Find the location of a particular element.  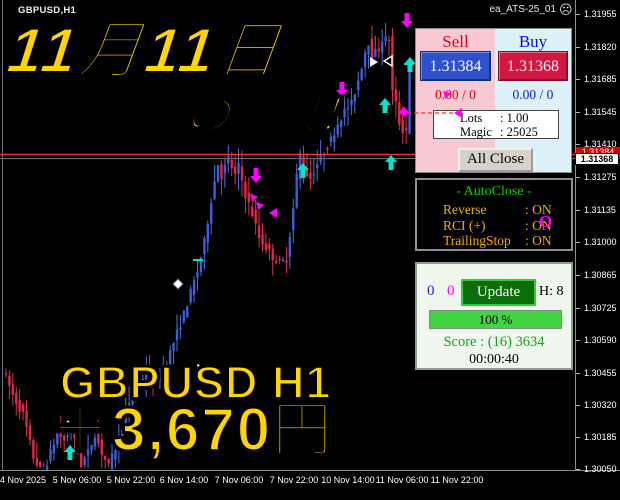

lots-magic-box: Lots : 1.00 Magic : 25025 is located at coordinates (496, 124).